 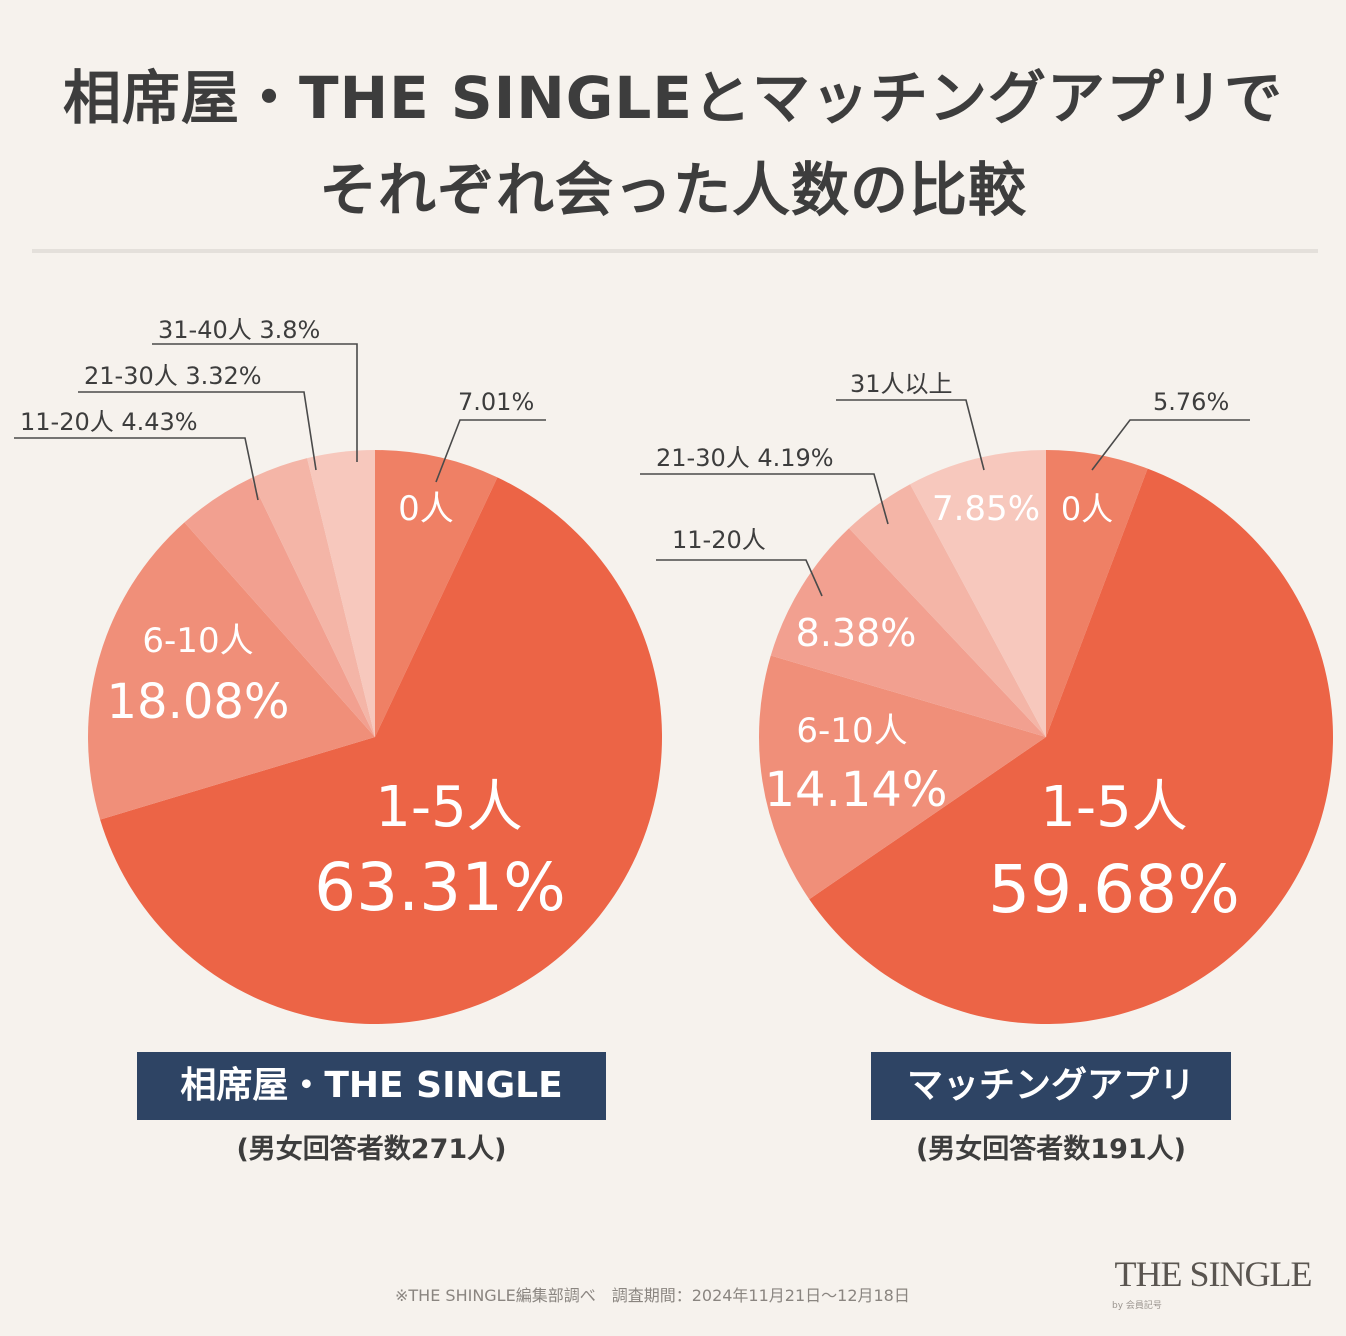 What do you see at coordinates (371, 1149) in the screenshot?
I see `respondent-count-left: (男女回答者数271人)` at bounding box center [371, 1149].